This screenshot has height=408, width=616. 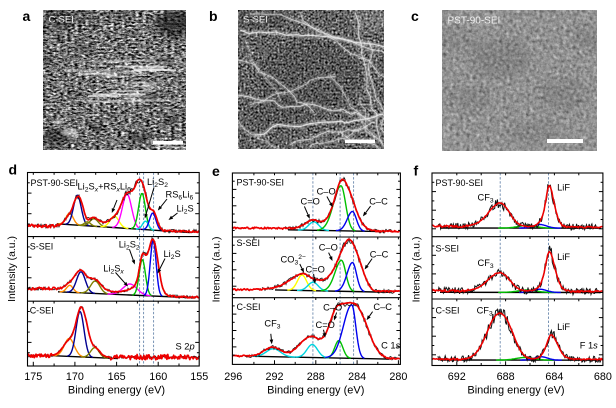 What do you see at coordinates (185, 347) in the screenshot?
I see `svg-text: S 2p` at bounding box center [185, 347].